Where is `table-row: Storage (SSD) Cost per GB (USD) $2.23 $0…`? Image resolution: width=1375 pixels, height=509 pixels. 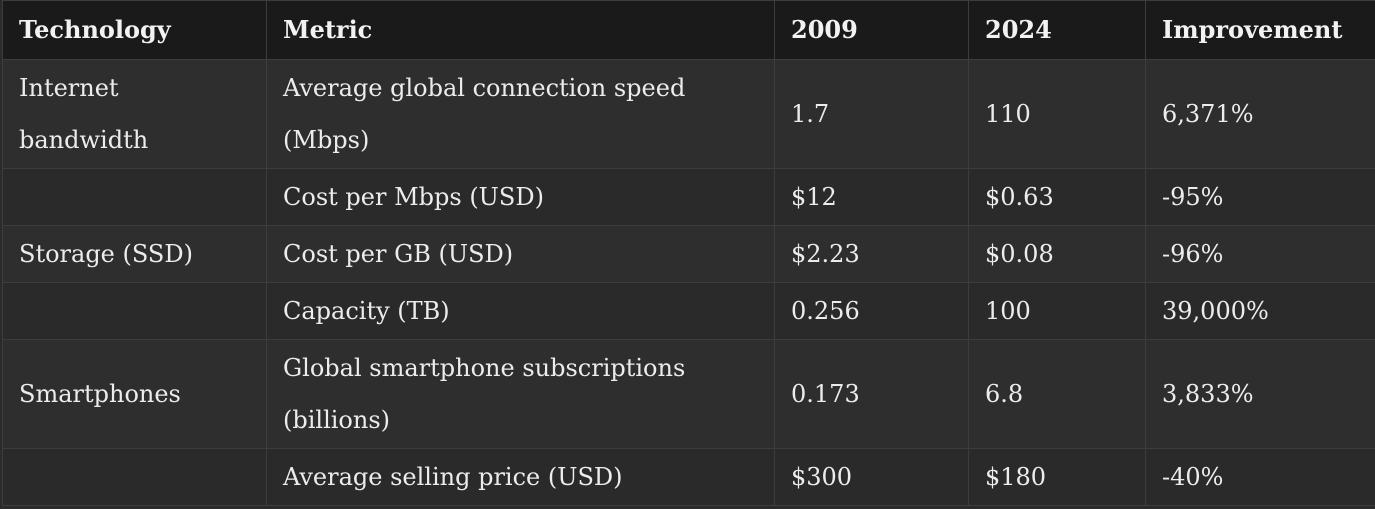
table-row: Storage (SSD) Cost per GB (USD) $2.23 $0… is located at coordinates (688, 254).